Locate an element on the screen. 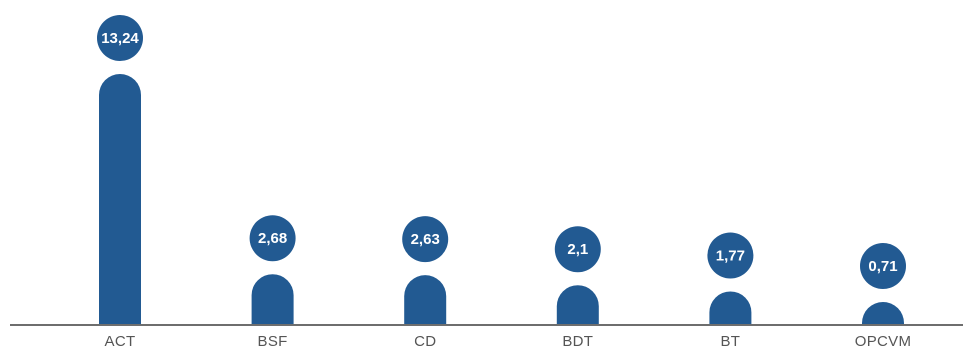 Image resolution: width=973 pixels, height=353 pixels. data-label-act: 13,24 is located at coordinates (120, 38).